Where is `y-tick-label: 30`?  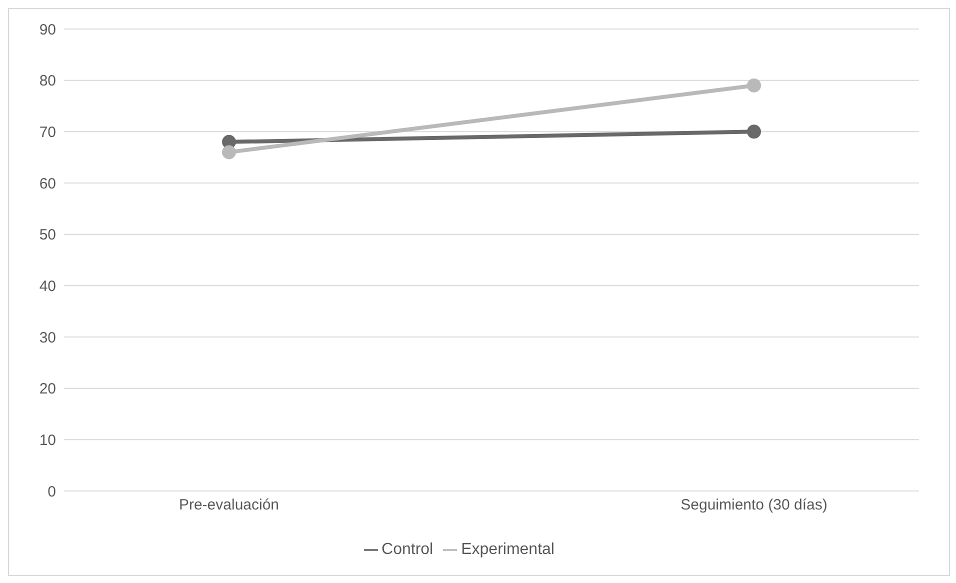 y-tick-label: 30 is located at coordinates (47, 337).